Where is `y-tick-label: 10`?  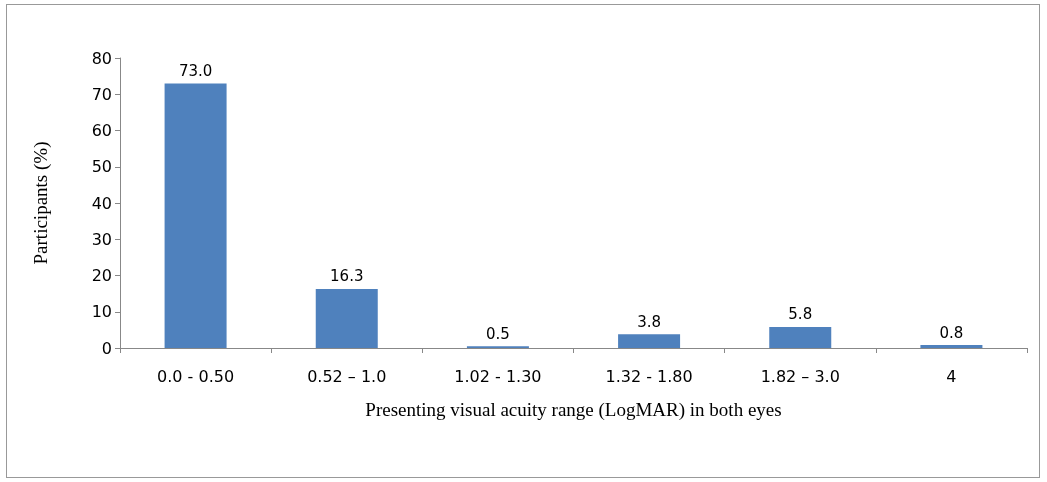
y-tick-label: 10 is located at coordinates (101, 312).